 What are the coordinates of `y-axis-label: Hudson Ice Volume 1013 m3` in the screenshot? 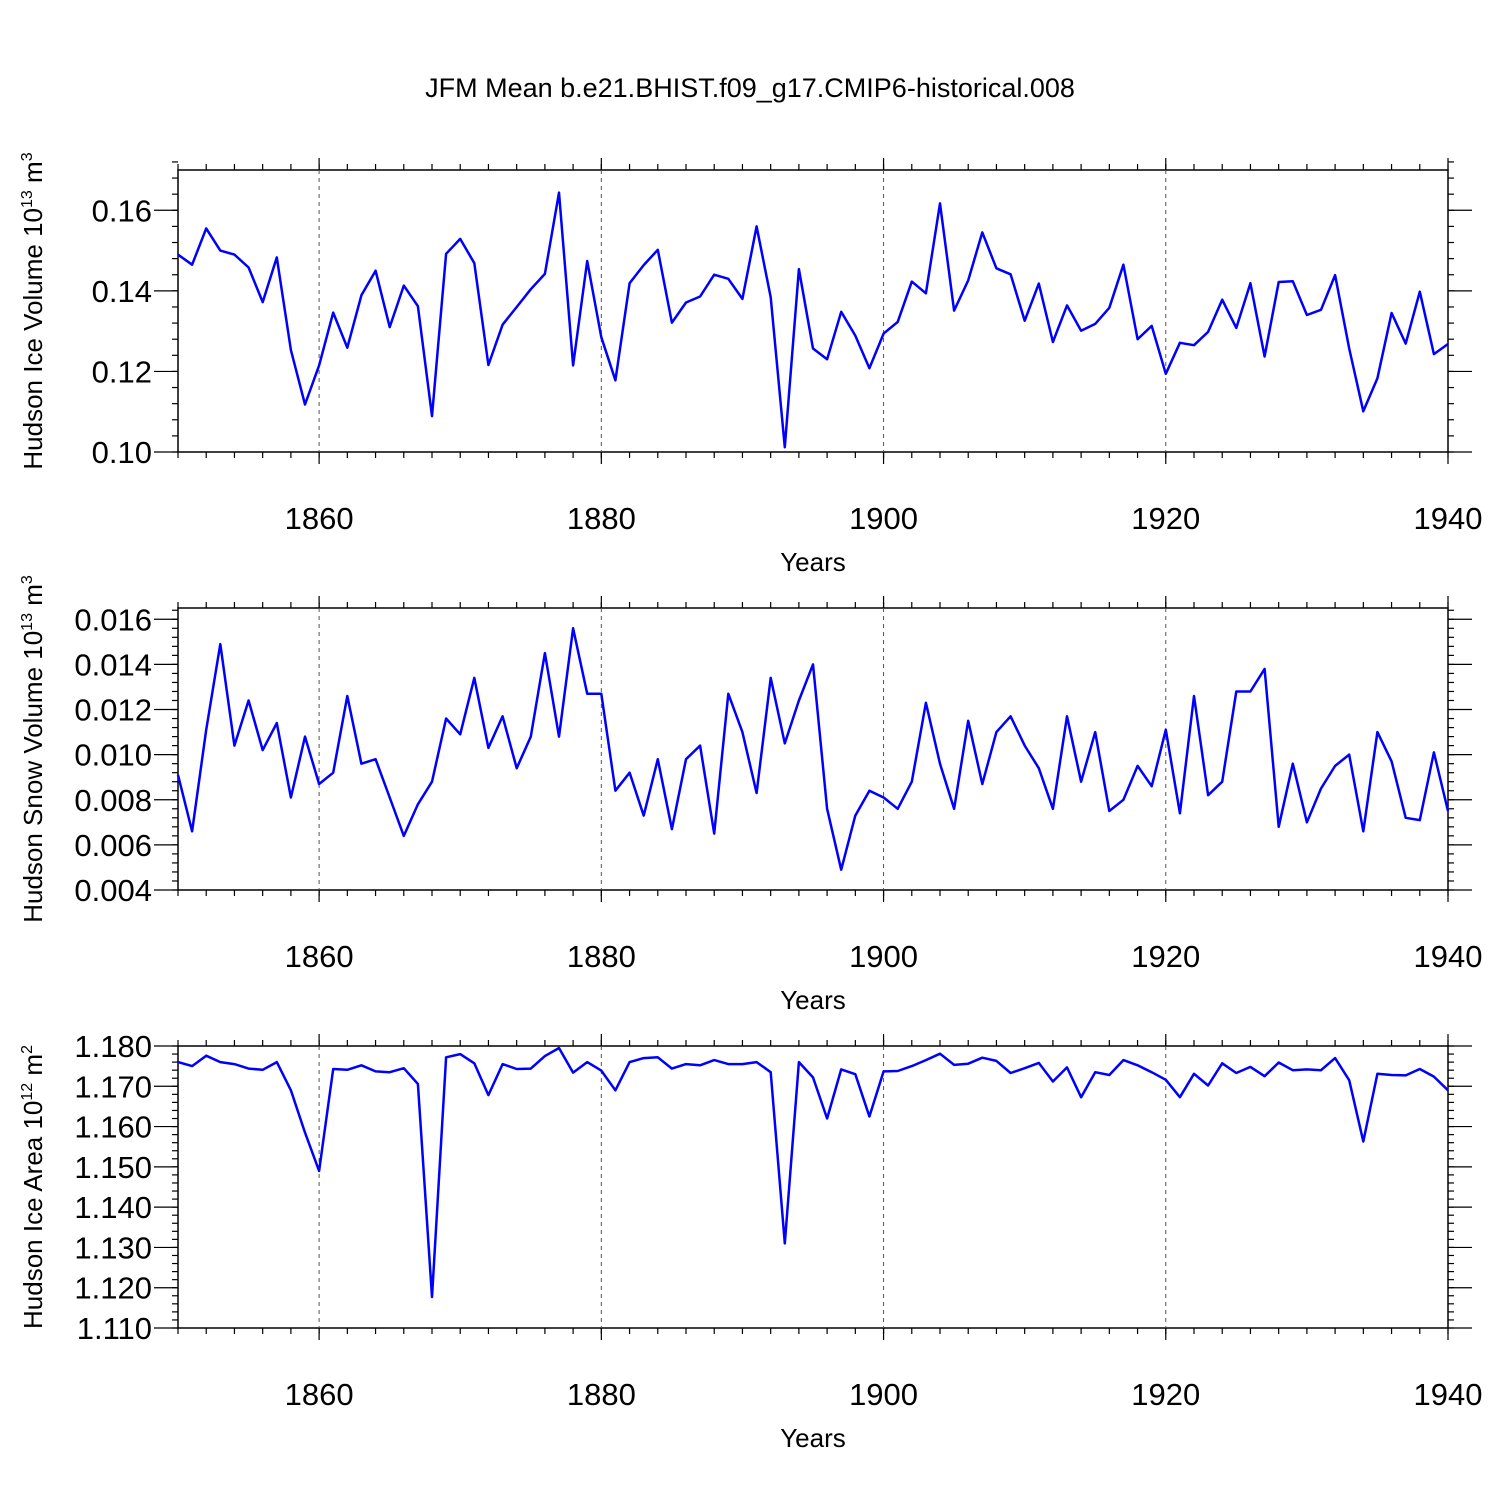 It's located at (33, 310).